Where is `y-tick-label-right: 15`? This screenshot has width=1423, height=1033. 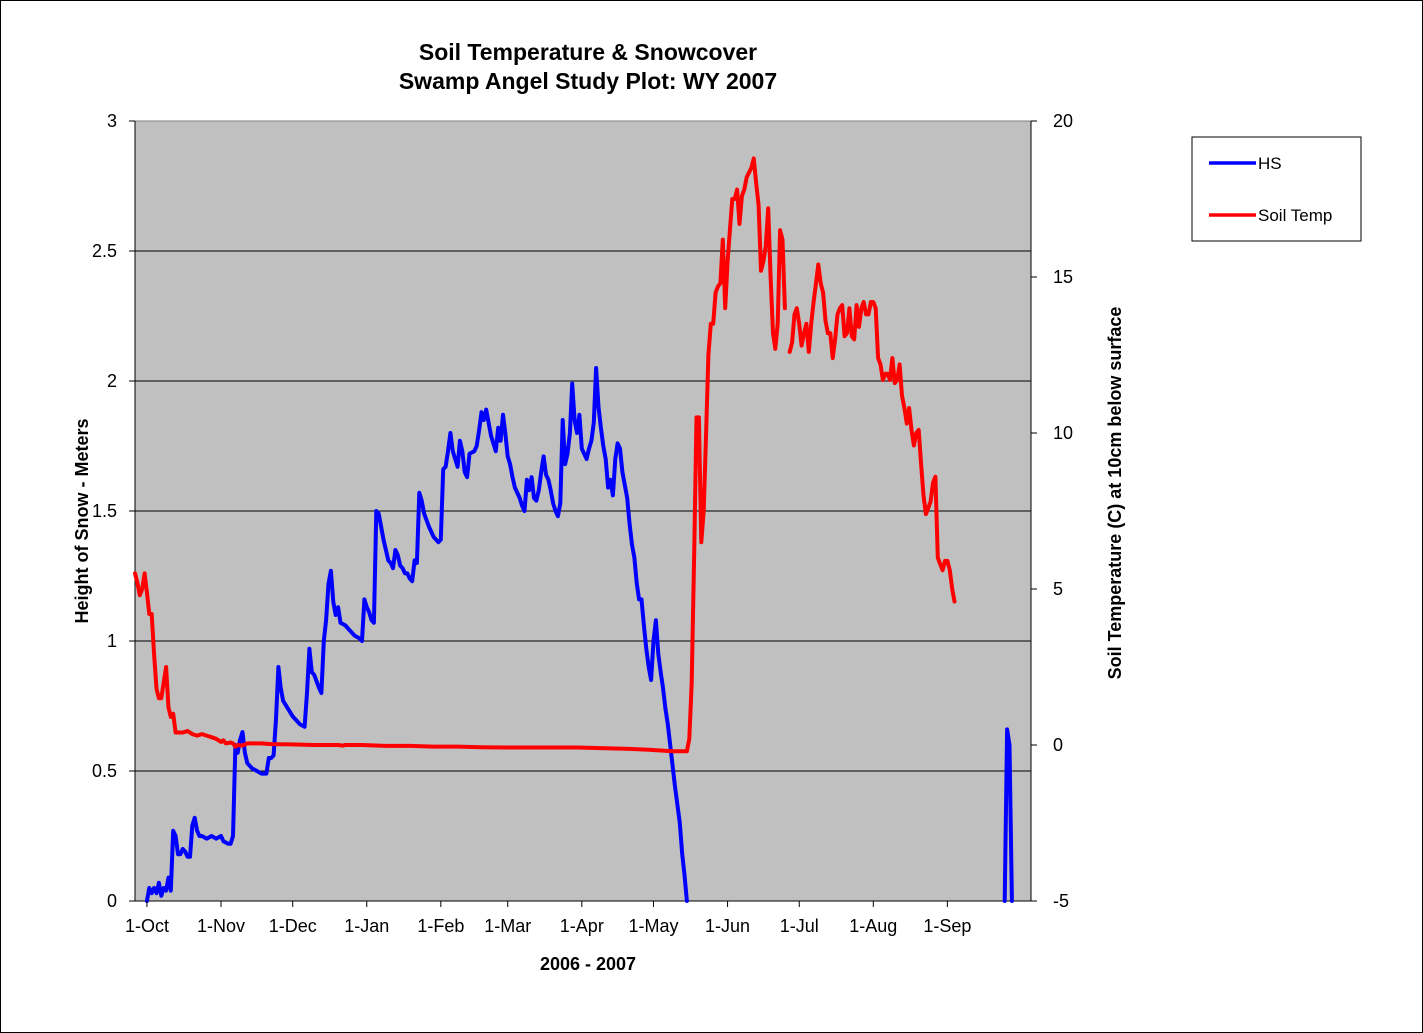 y-tick-label-right: 15 is located at coordinates (1063, 277).